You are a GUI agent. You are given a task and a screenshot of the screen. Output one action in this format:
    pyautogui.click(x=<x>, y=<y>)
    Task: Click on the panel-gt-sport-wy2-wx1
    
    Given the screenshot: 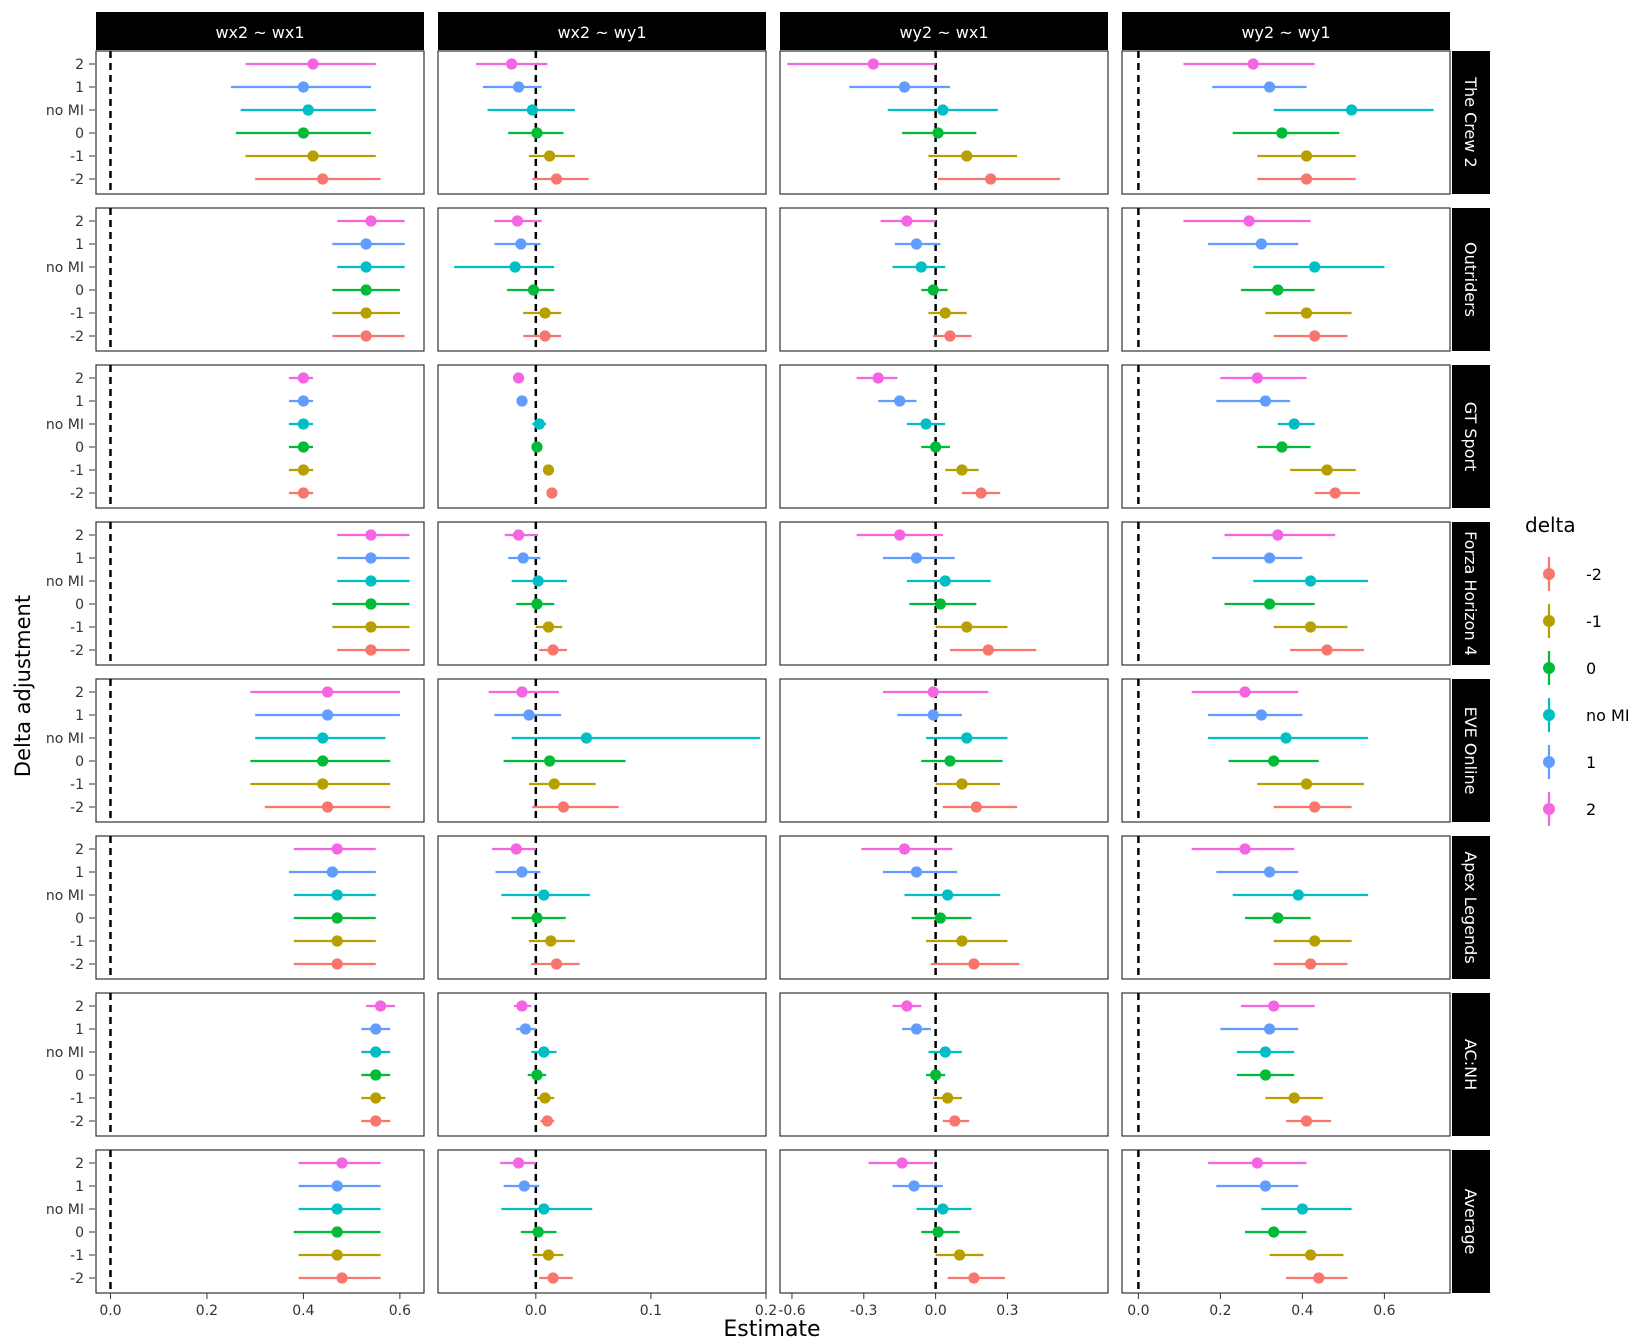 What is the action you would take?
    pyautogui.click(x=944, y=436)
    